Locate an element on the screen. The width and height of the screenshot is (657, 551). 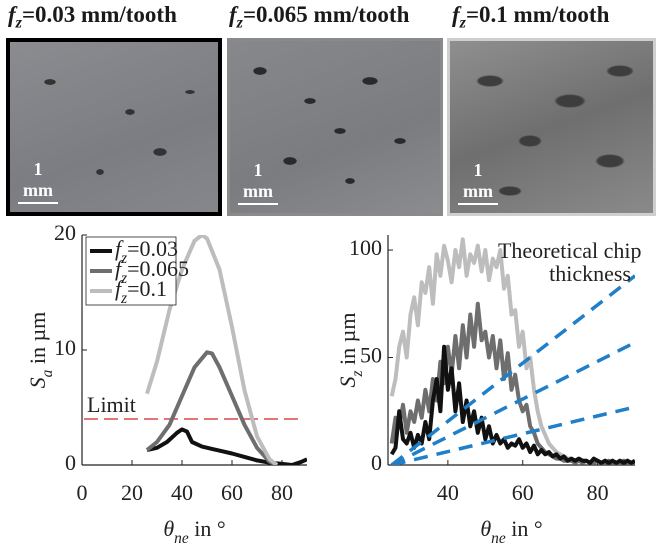
y-axis-label: Sa in µm is located at coordinates (40, 350).